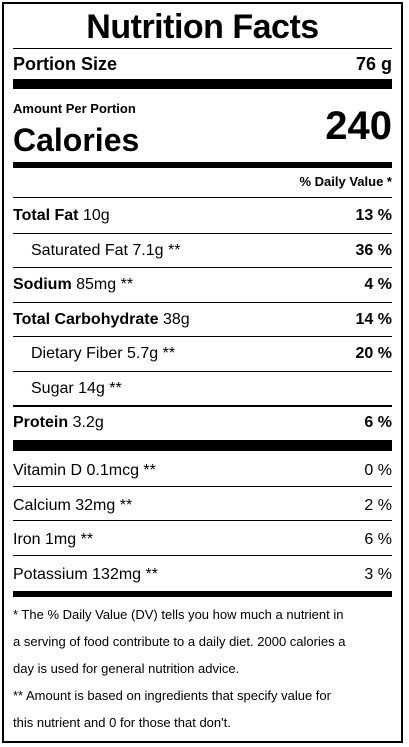  What do you see at coordinates (346, 181) in the screenshot?
I see `daily-value-header: % Daily Value *` at bounding box center [346, 181].